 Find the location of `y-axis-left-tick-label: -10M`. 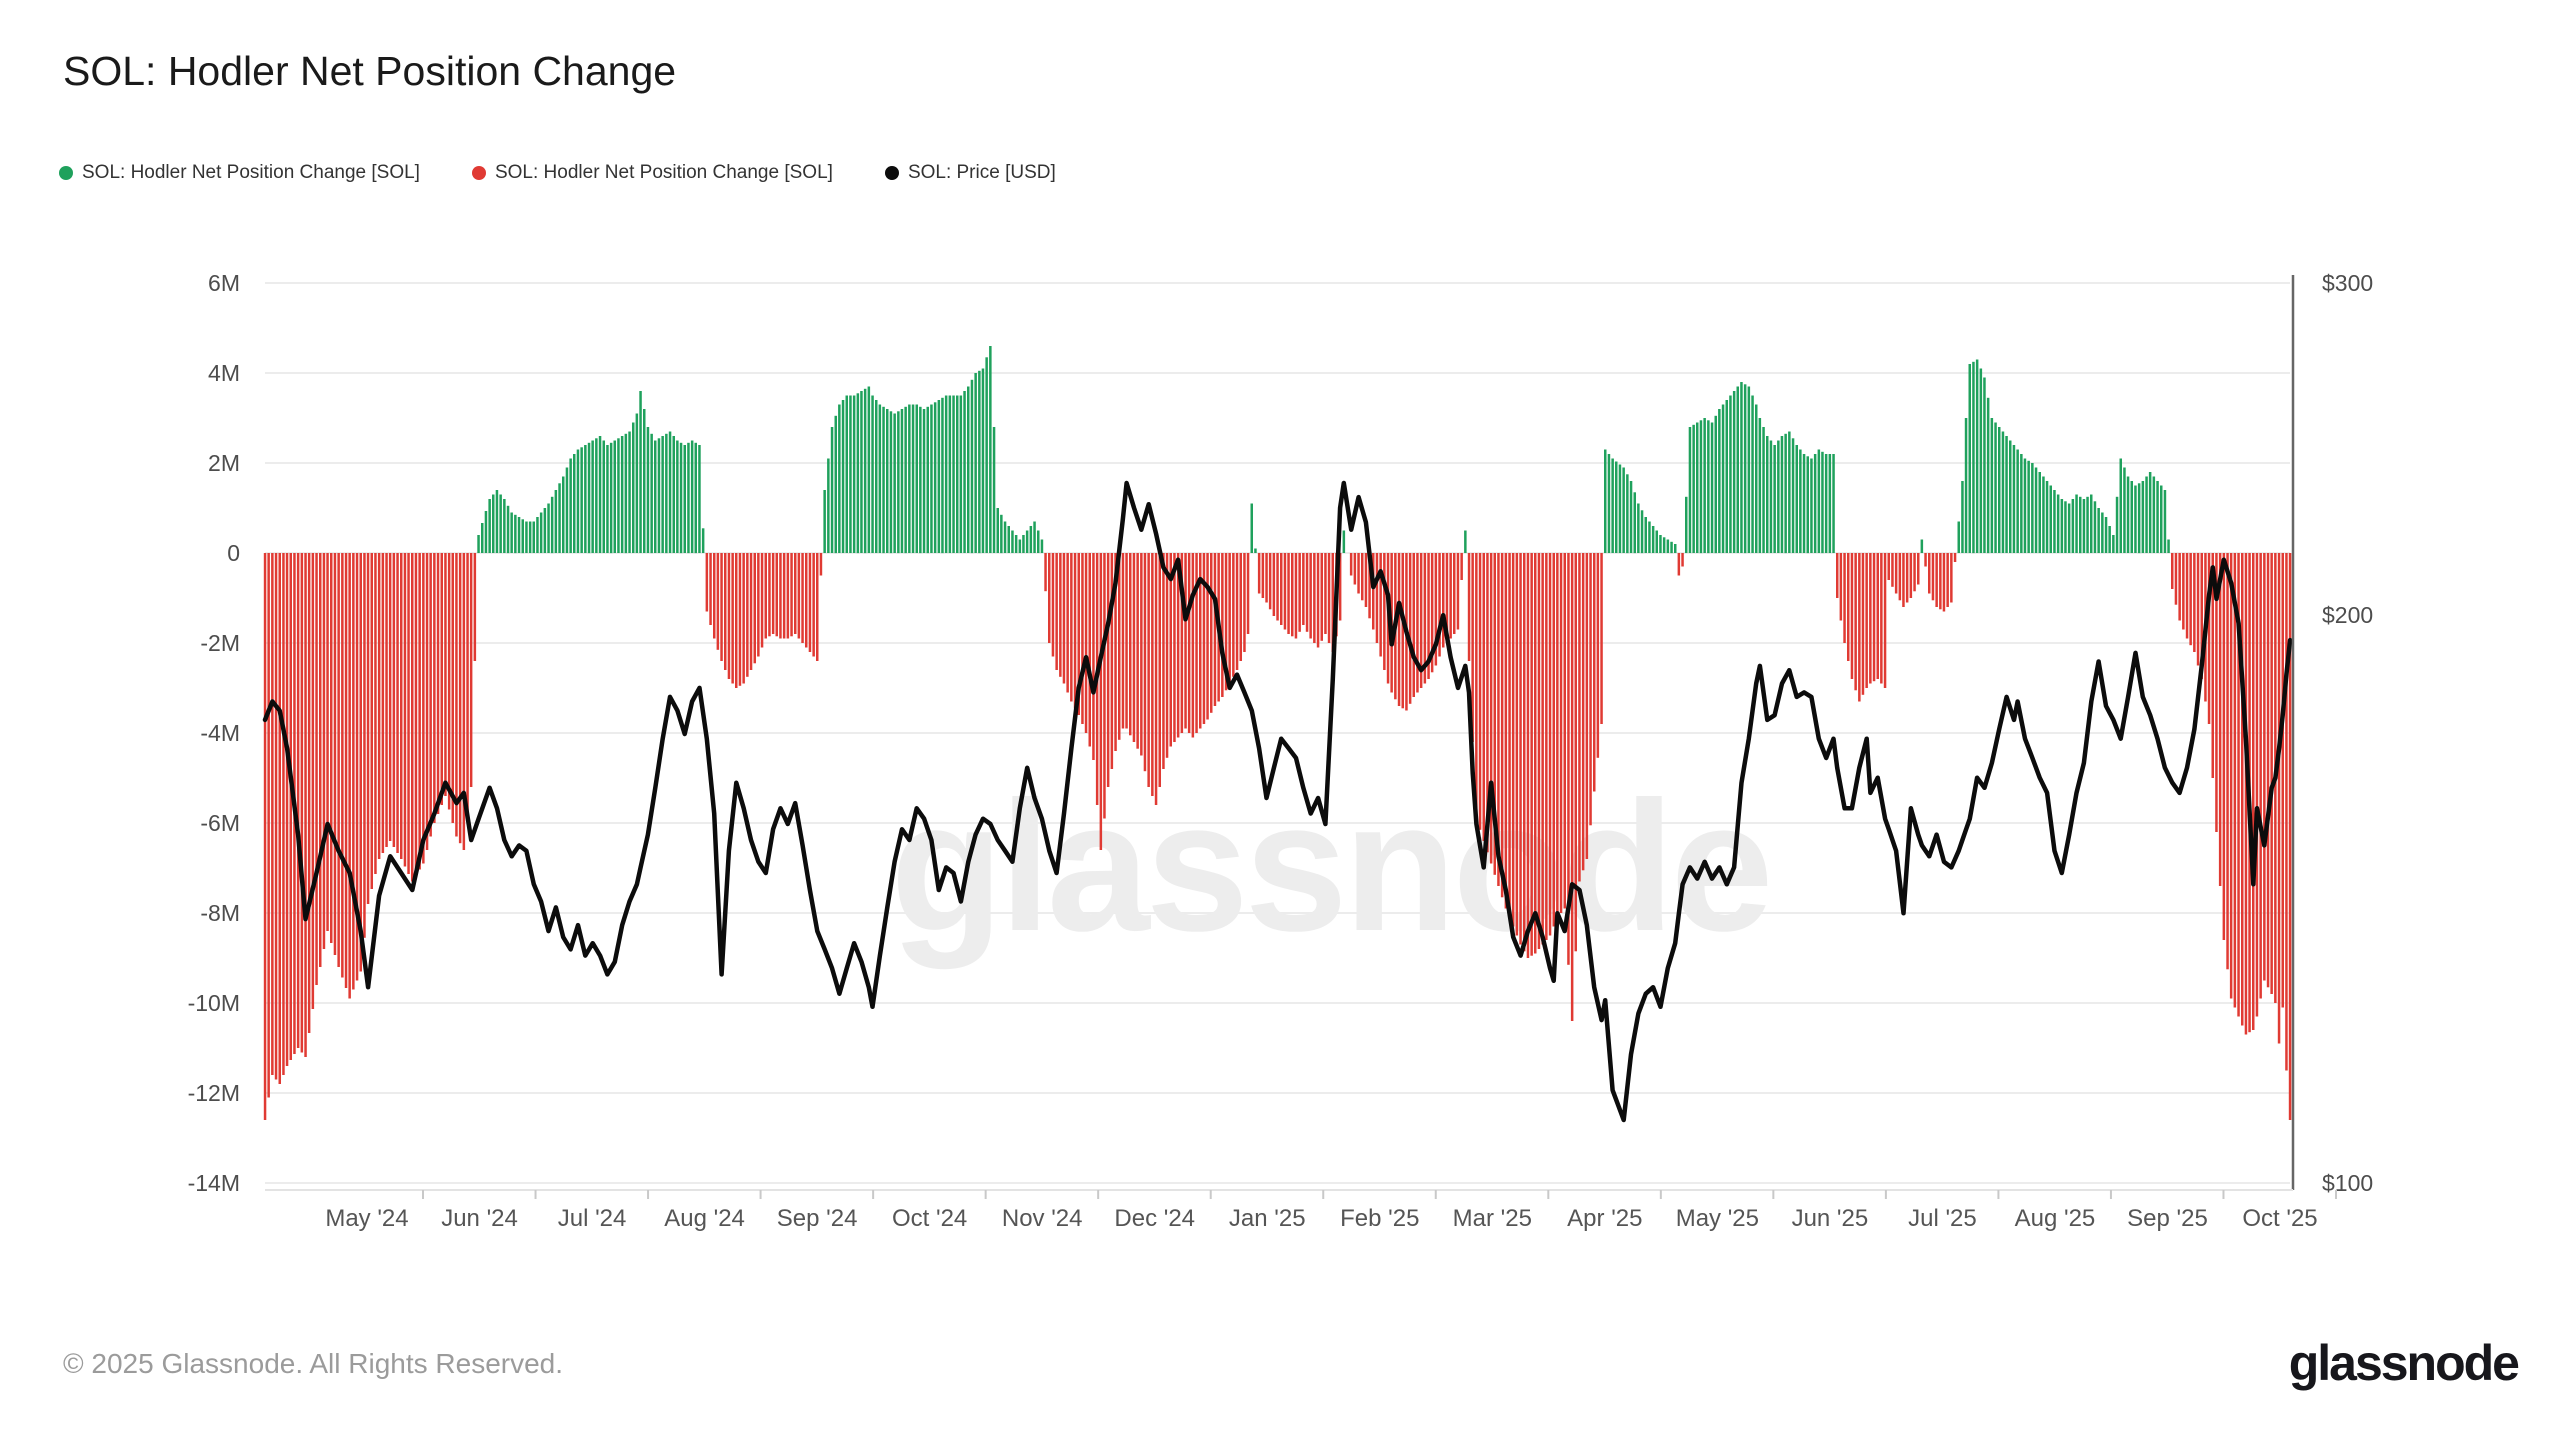

y-axis-left-tick-label: -10M is located at coordinates (214, 1003).